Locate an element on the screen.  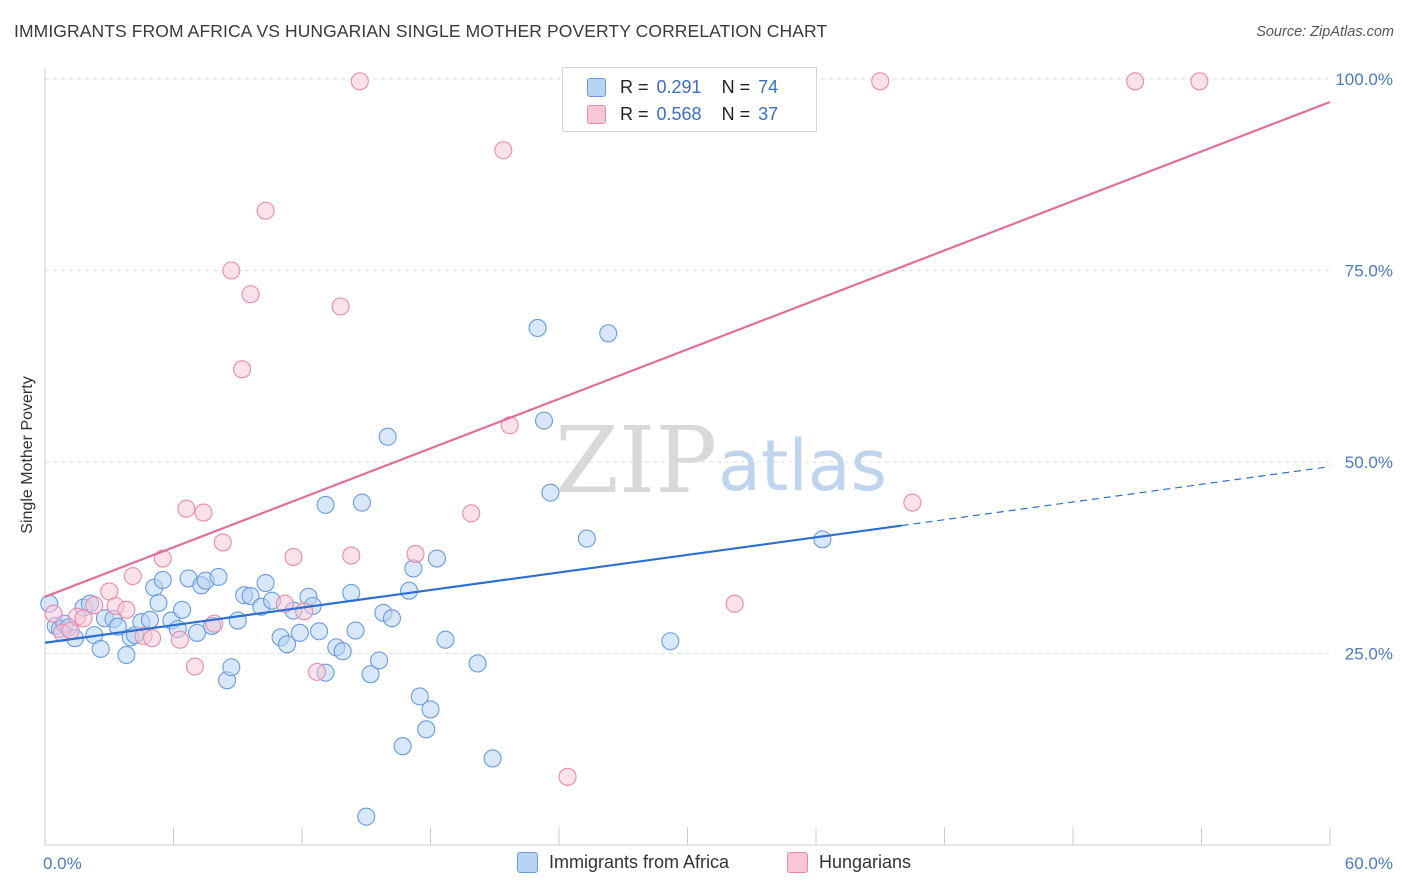
legend-r-label: R = is located at coordinates (634, 113).